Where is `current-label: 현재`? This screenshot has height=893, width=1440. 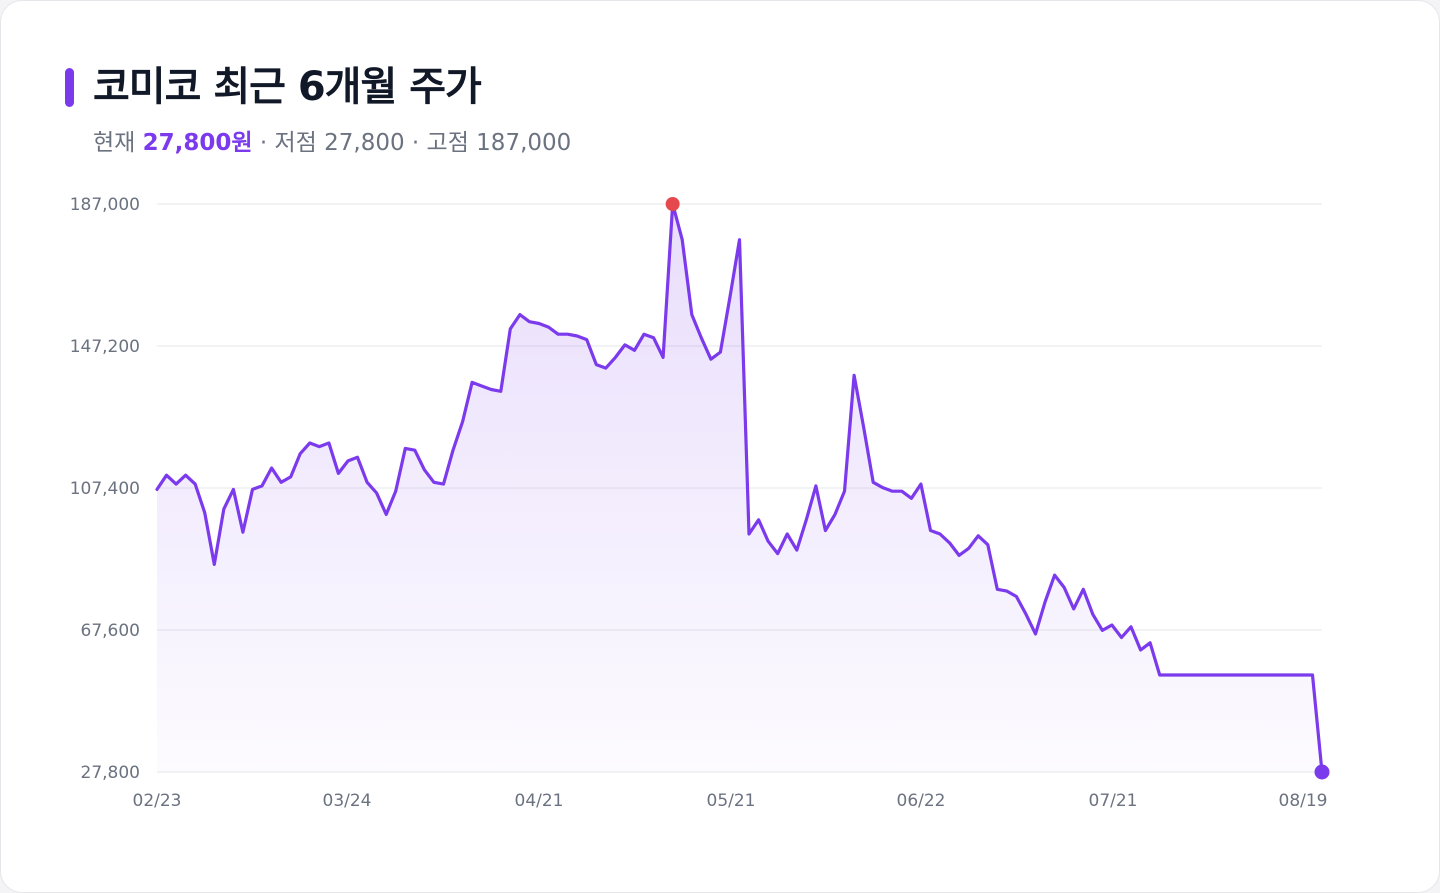
current-label: 현재 is located at coordinates (114, 143).